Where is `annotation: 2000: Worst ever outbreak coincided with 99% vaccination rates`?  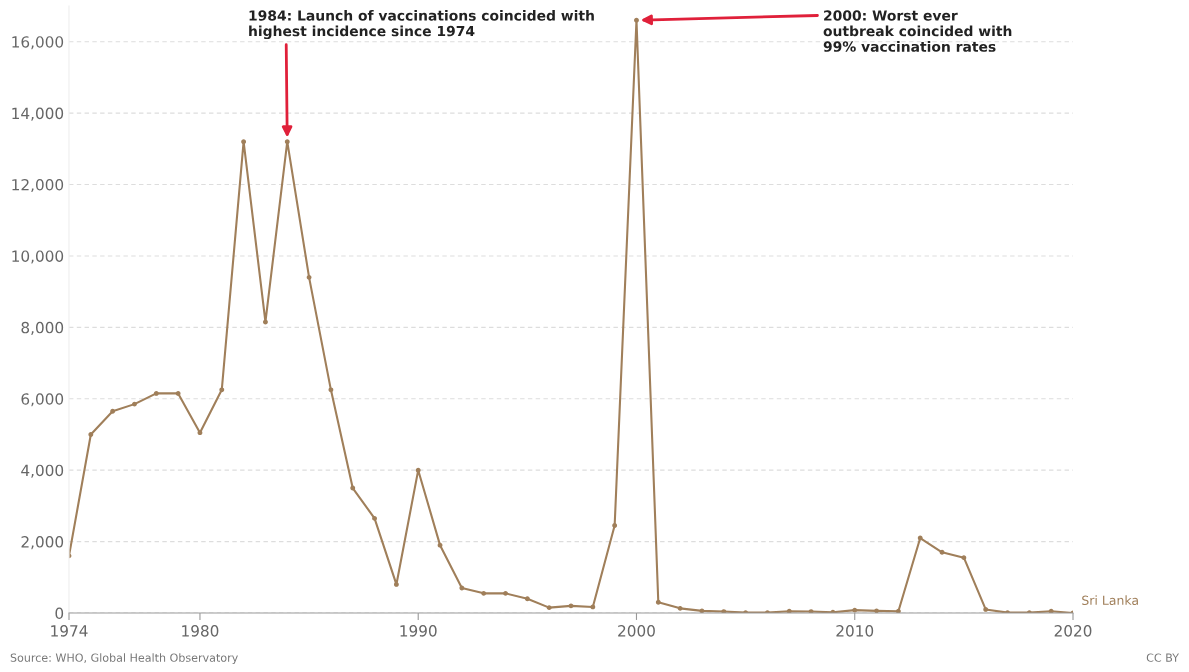 annotation: 2000: Worst ever outbreak coincided with 99% vaccination rates is located at coordinates (917, 31).